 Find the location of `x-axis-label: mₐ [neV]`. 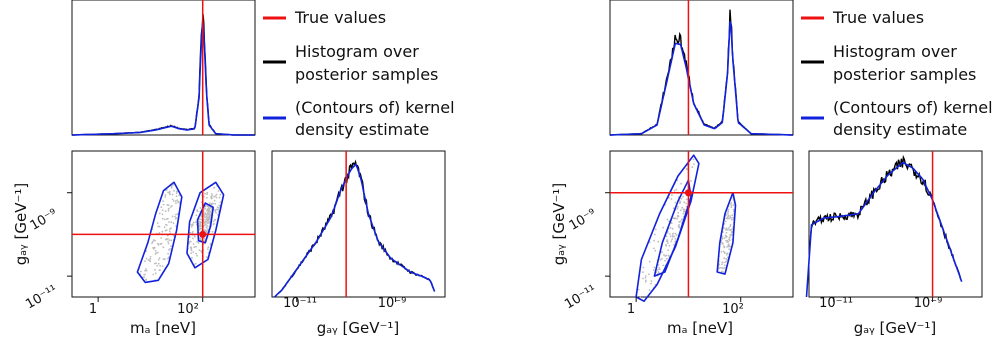

x-axis-label: mₐ [neV] is located at coordinates (163, 328).